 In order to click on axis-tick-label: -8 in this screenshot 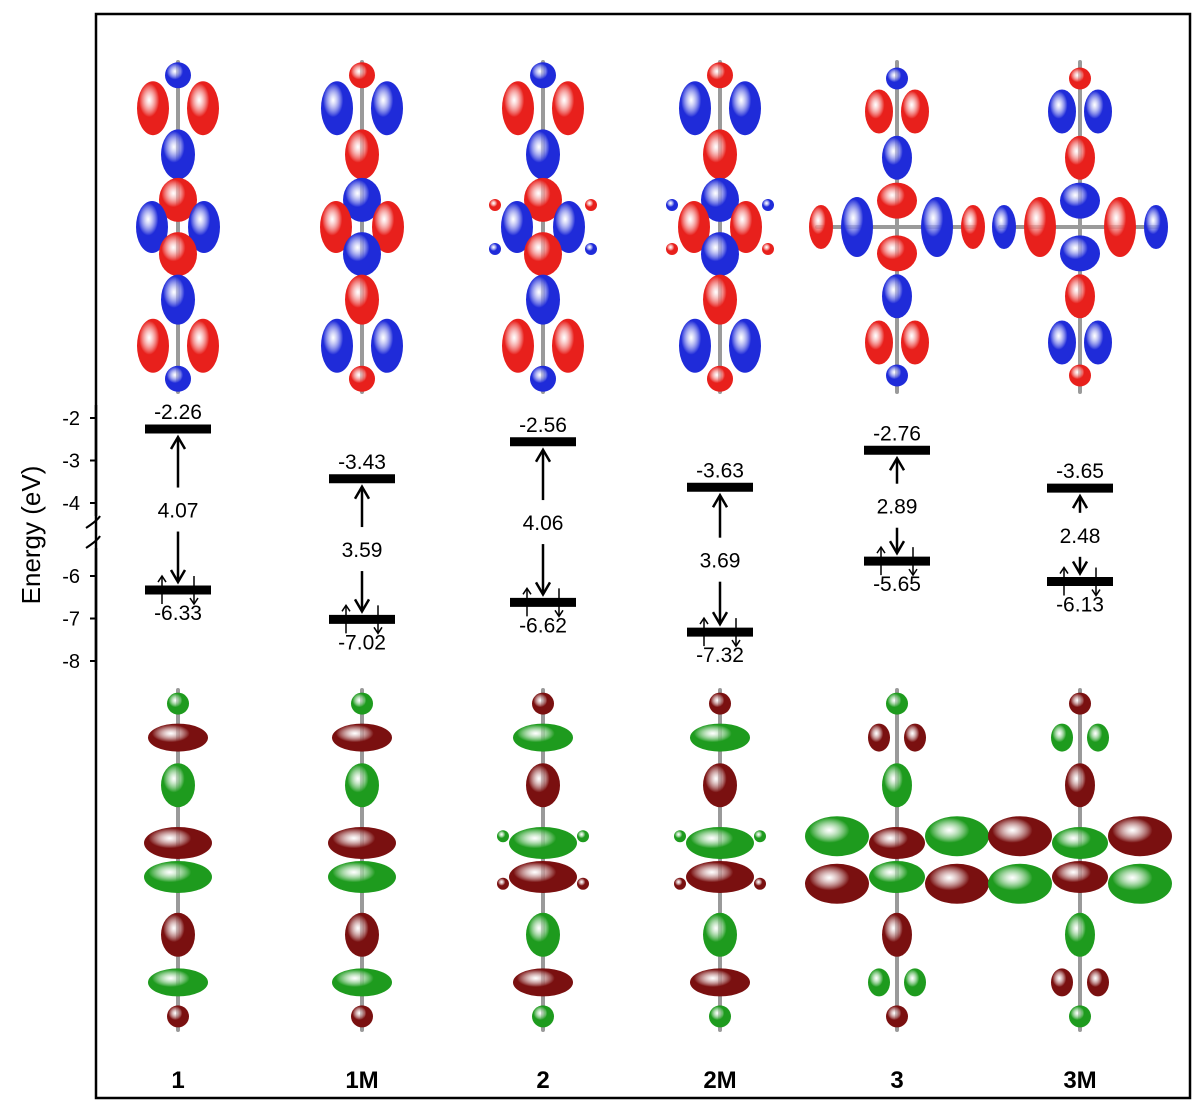, I will do `click(71, 662)`.